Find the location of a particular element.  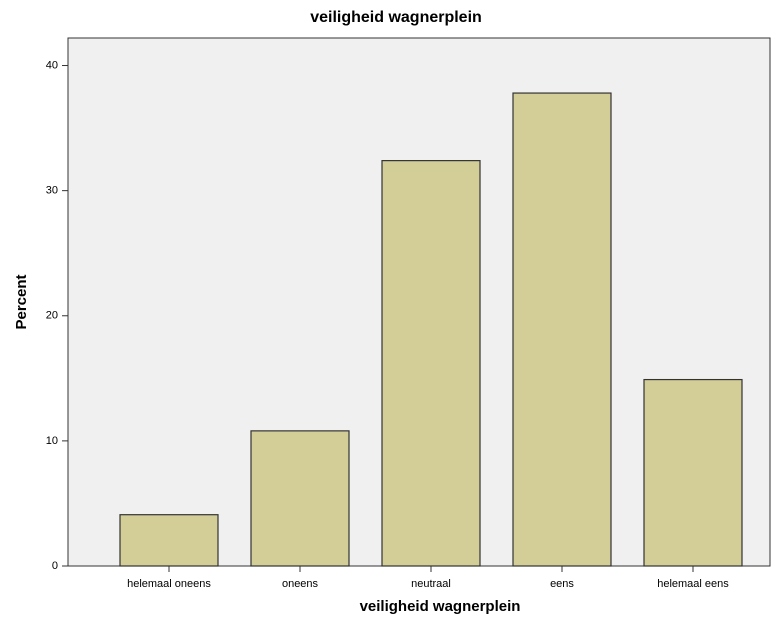

x-tick-label: eens is located at coordinates (562, 584).